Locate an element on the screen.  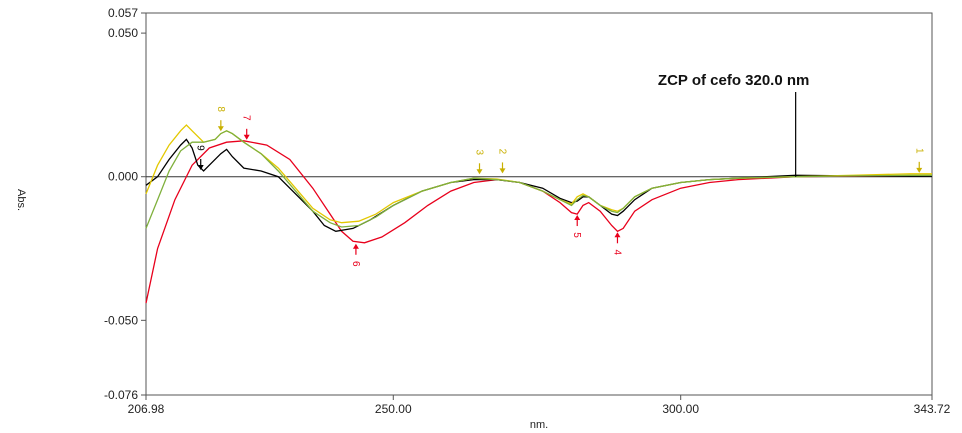
peak-label: 5 is located at coordinates (576, 235).